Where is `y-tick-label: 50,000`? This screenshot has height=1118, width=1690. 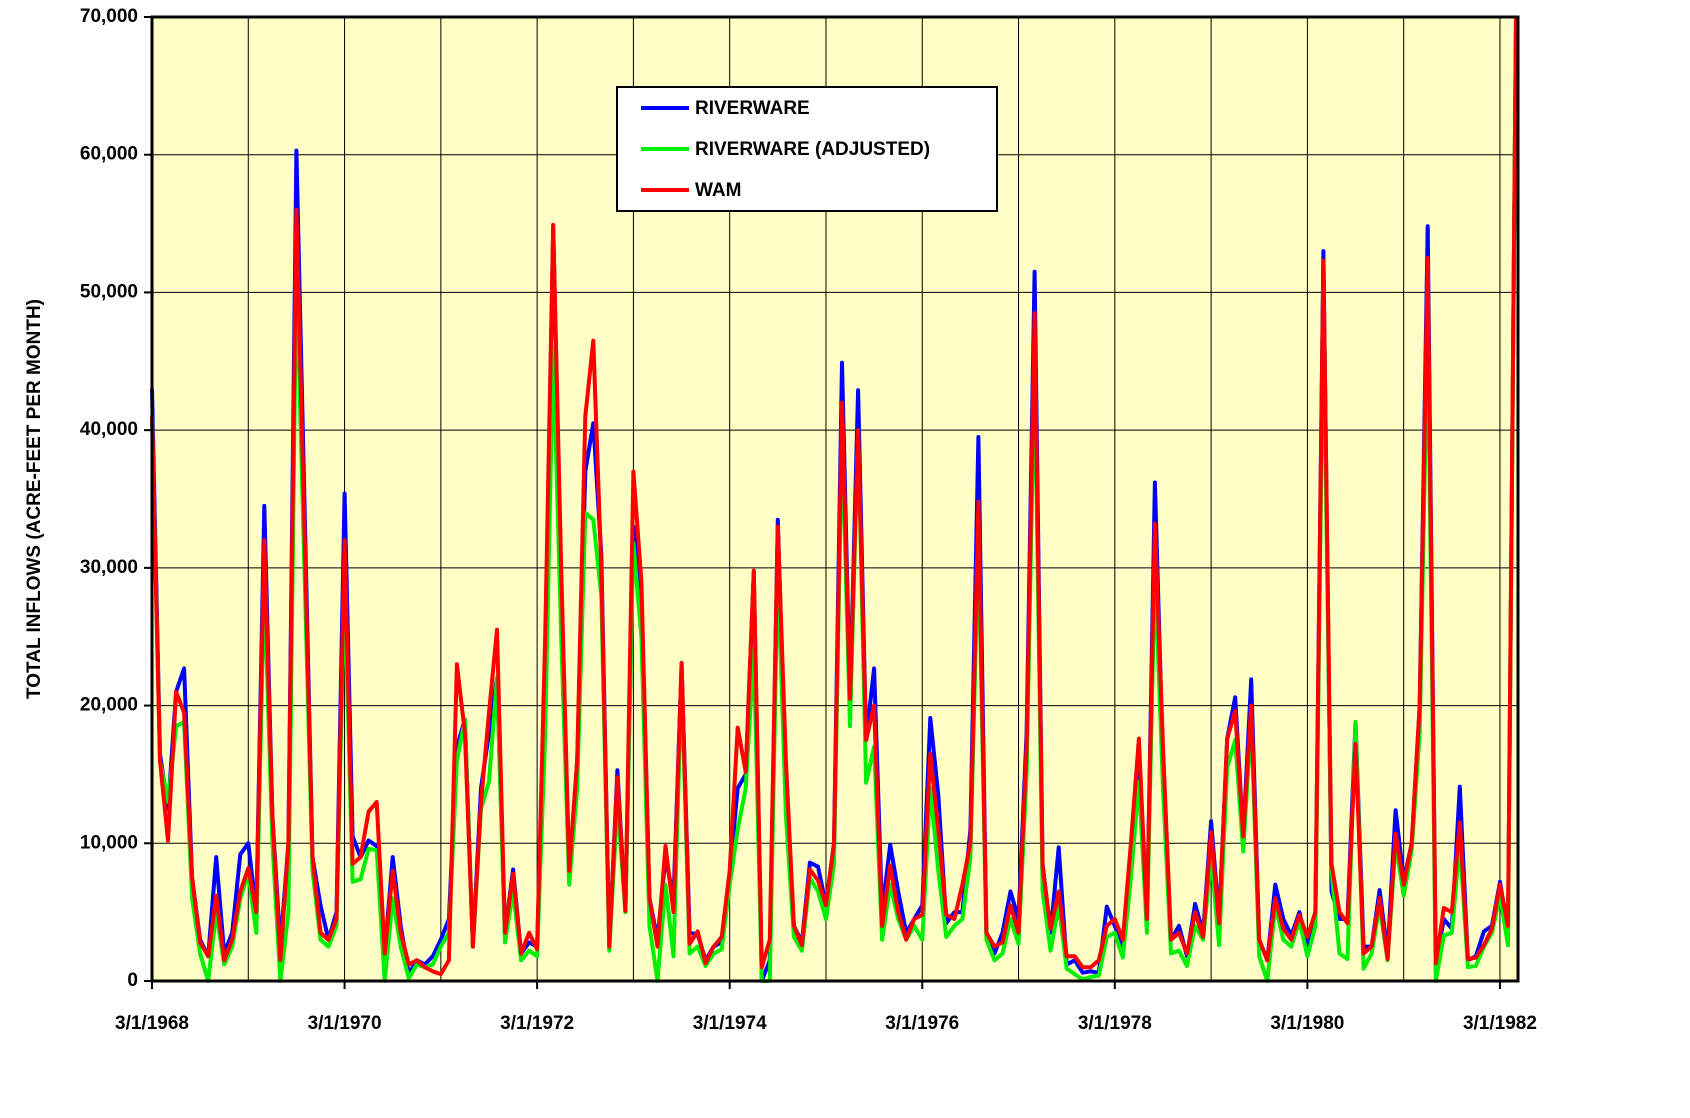 y-tick-label: 50,000 is located at coordinates (109, 291).